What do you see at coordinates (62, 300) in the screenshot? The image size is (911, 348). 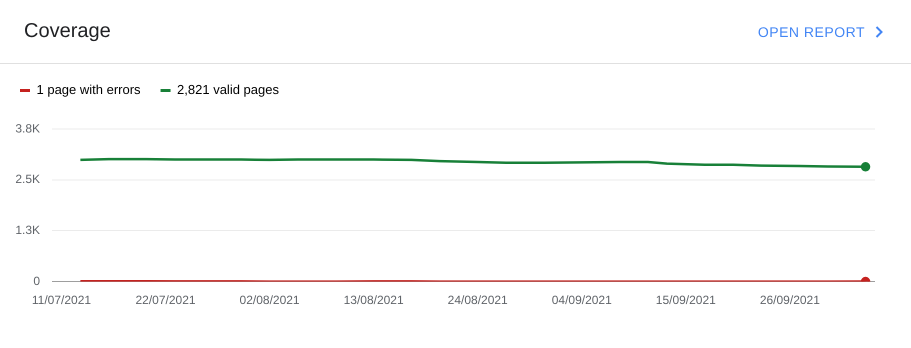 I see `x-tick-label: 11/07/2021` at bounding box center [62, 300].